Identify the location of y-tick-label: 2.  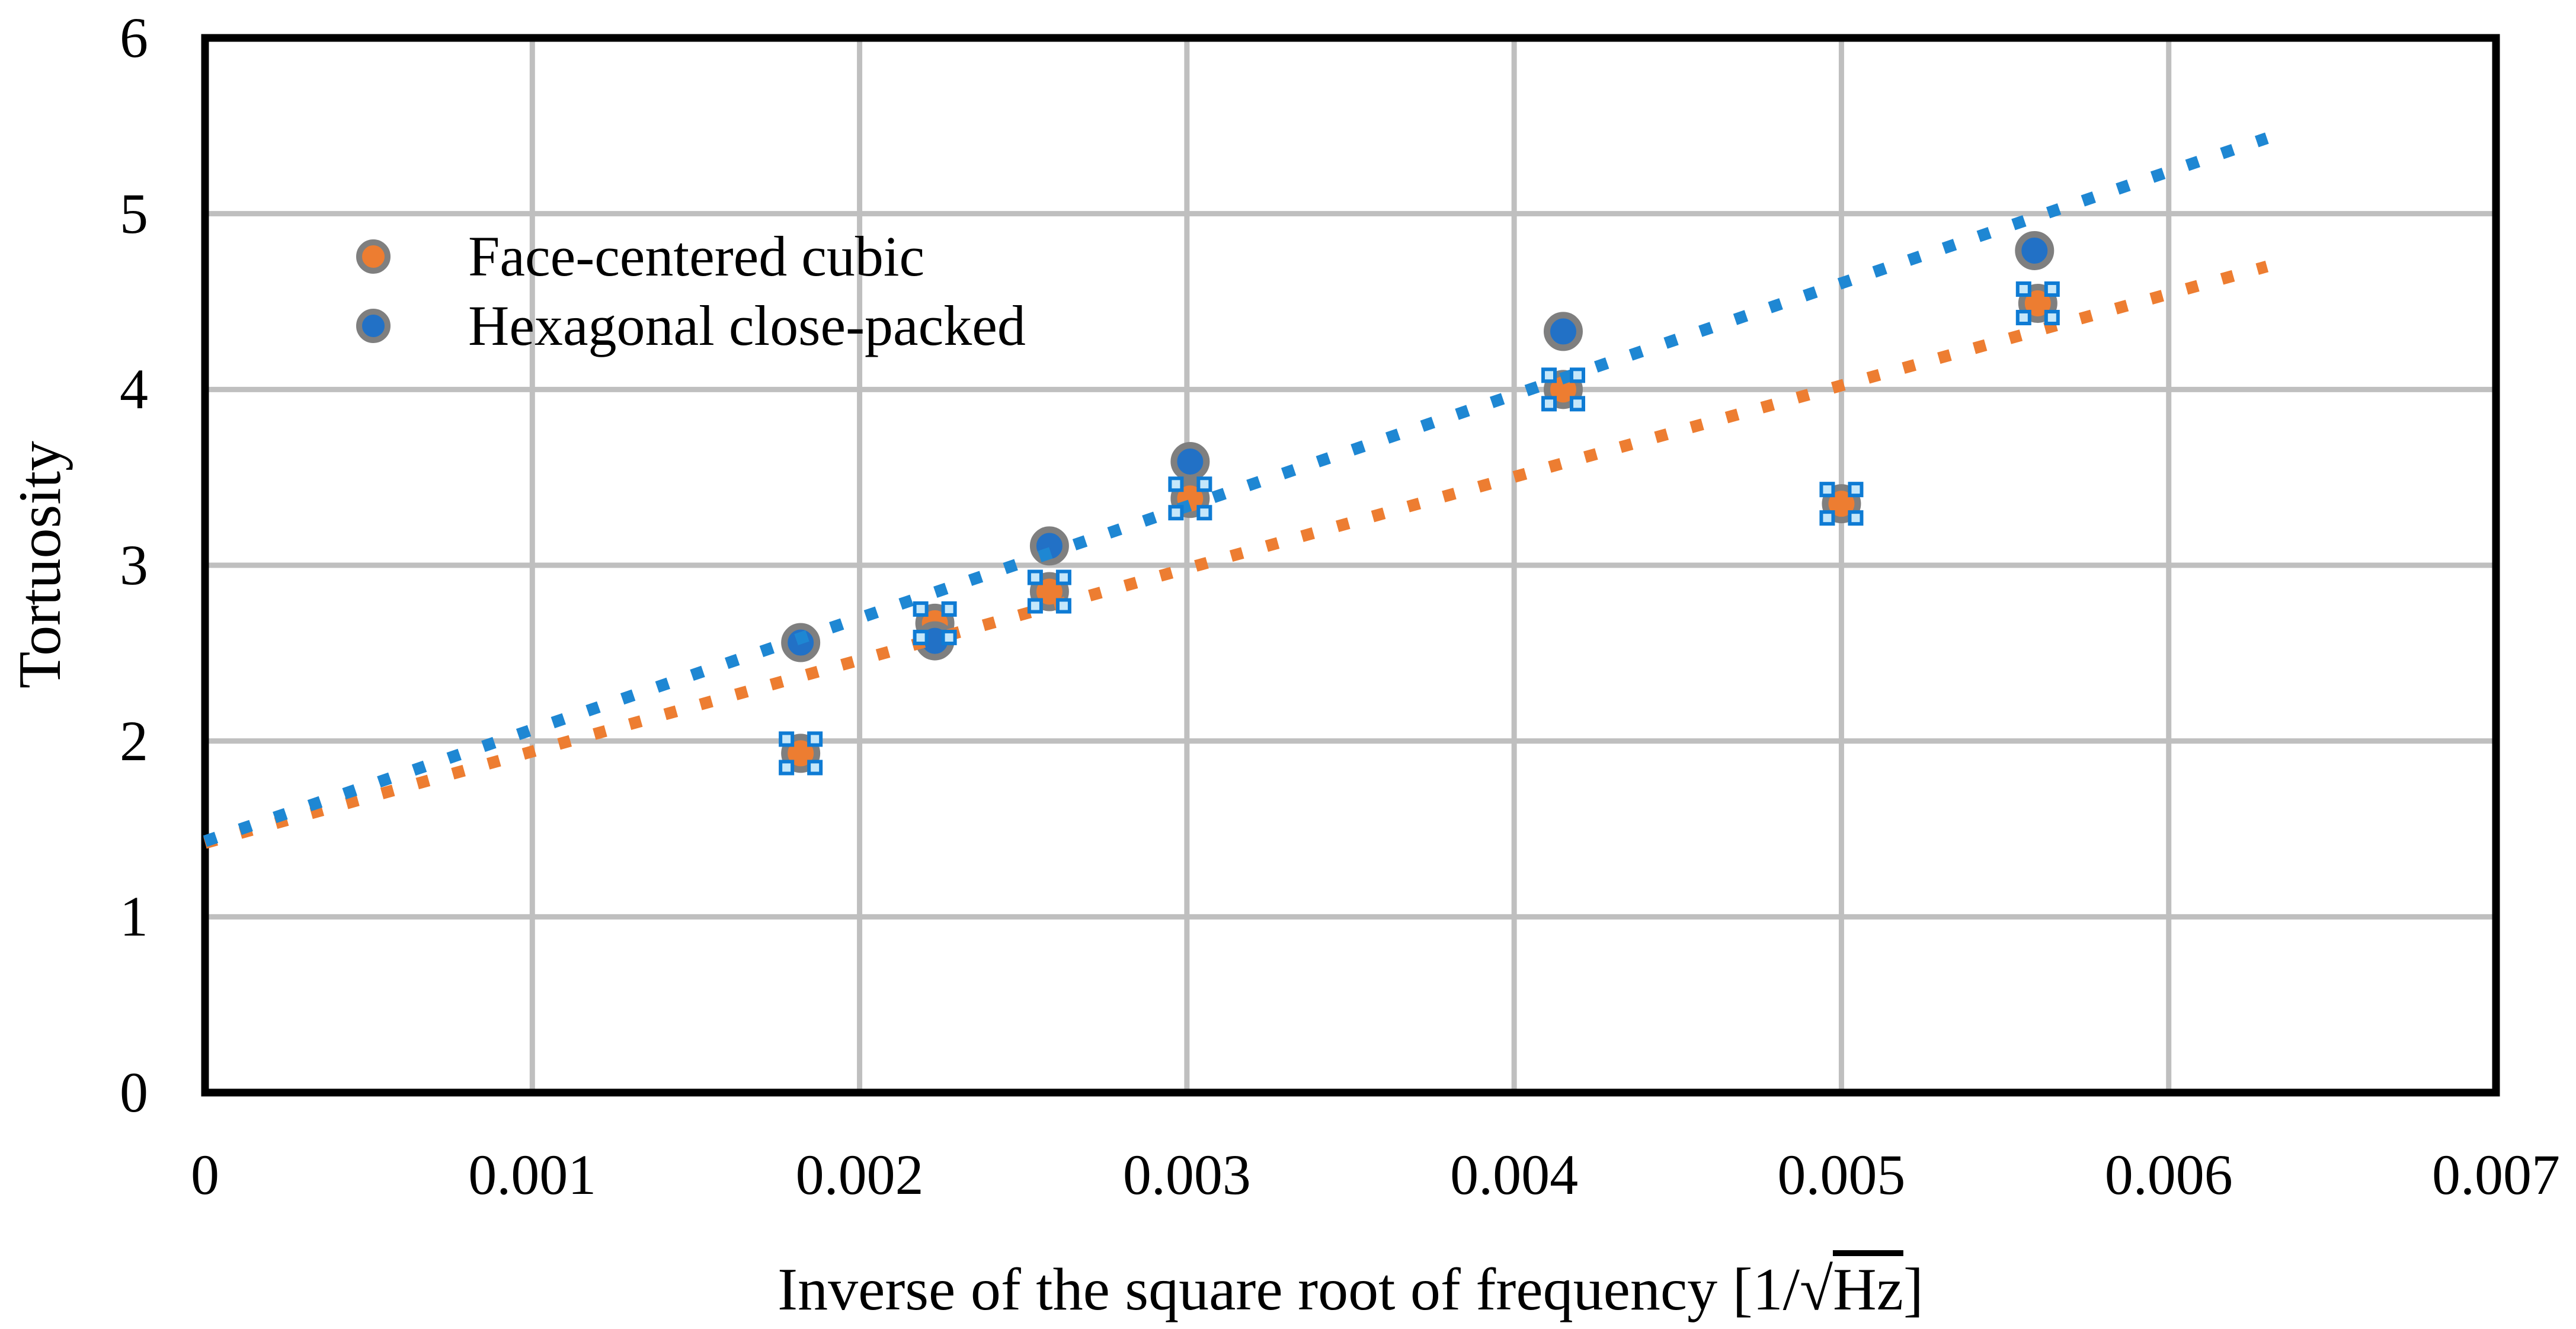
(134, 741).